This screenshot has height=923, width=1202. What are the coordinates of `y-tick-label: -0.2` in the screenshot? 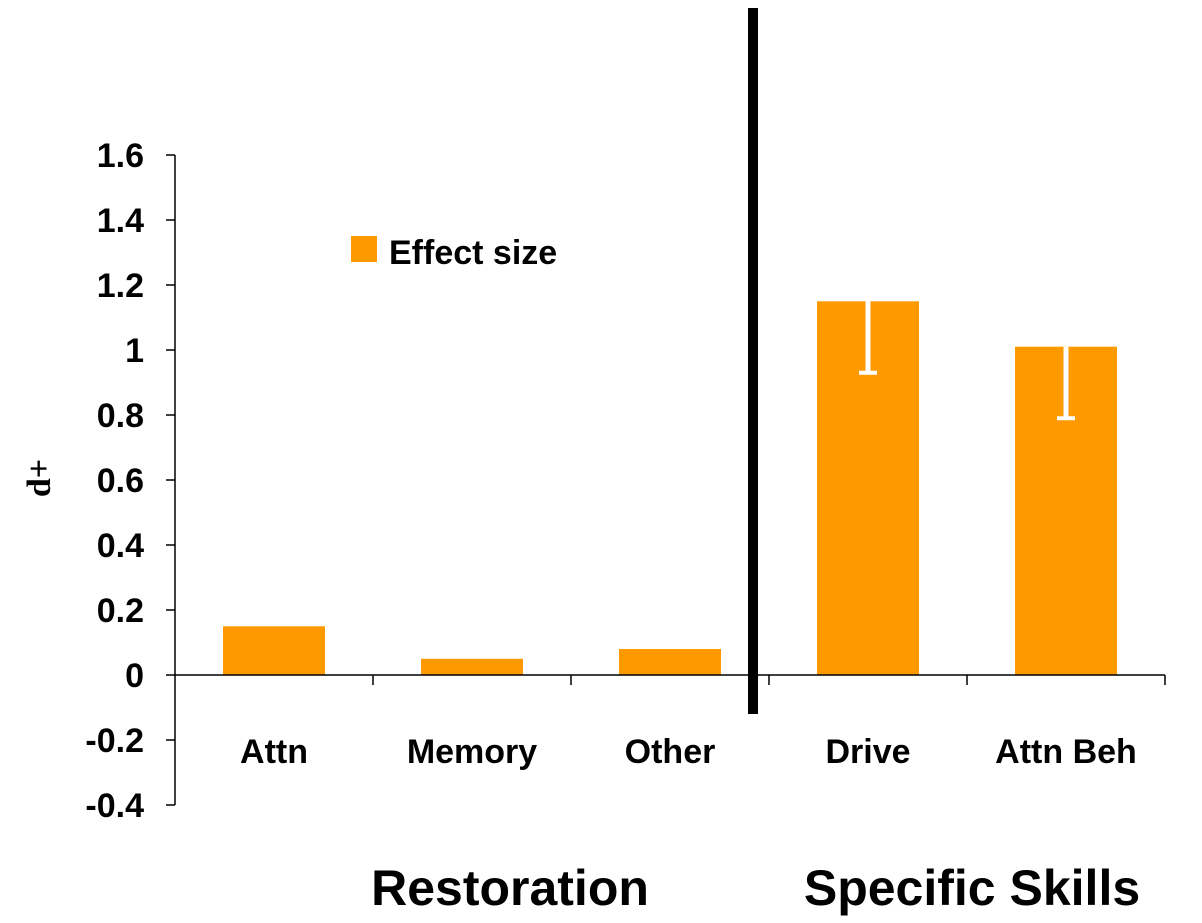 It's located at (114, 741).